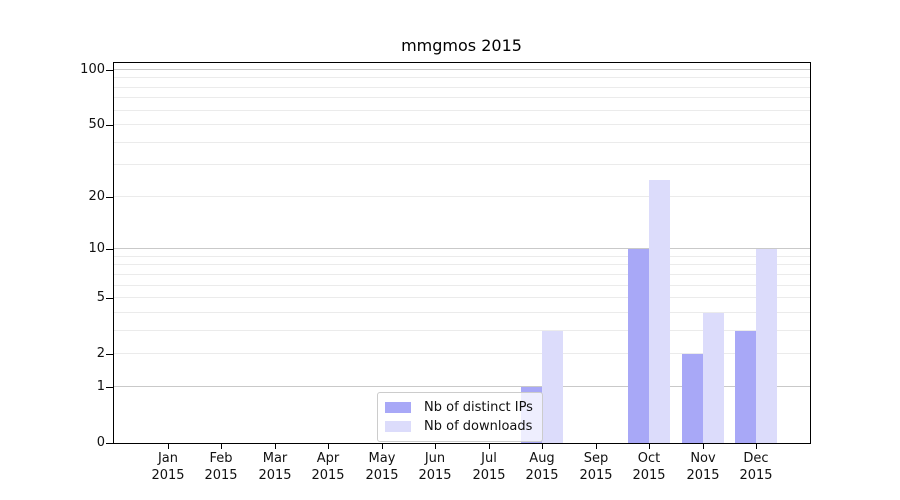  I want to click on legend-swatch-distinct-ips, so click(398, 407).